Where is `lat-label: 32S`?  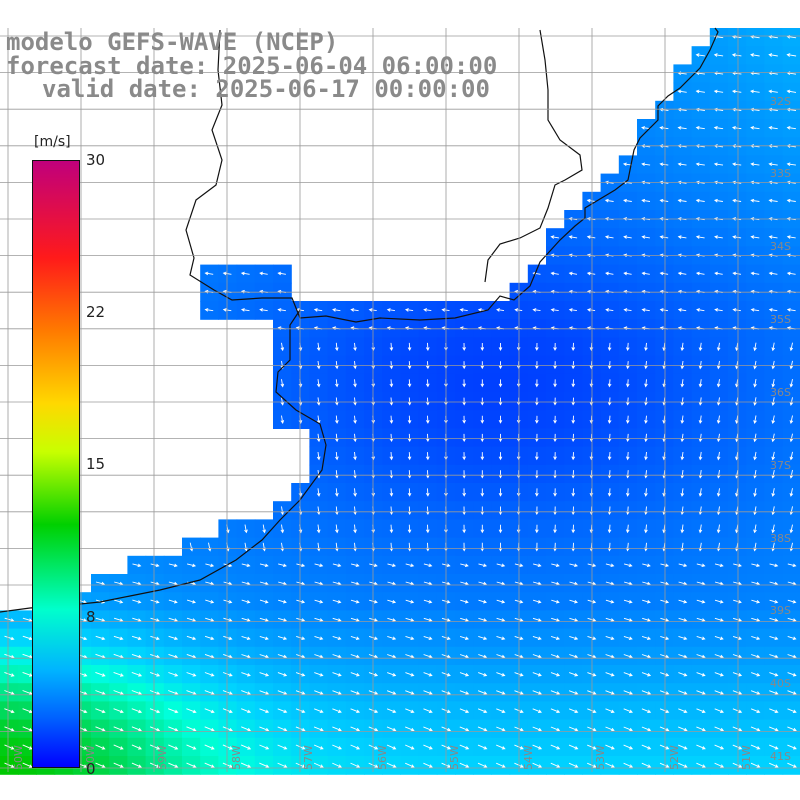 lat-label: 32S is located at coordinates (780, 101).